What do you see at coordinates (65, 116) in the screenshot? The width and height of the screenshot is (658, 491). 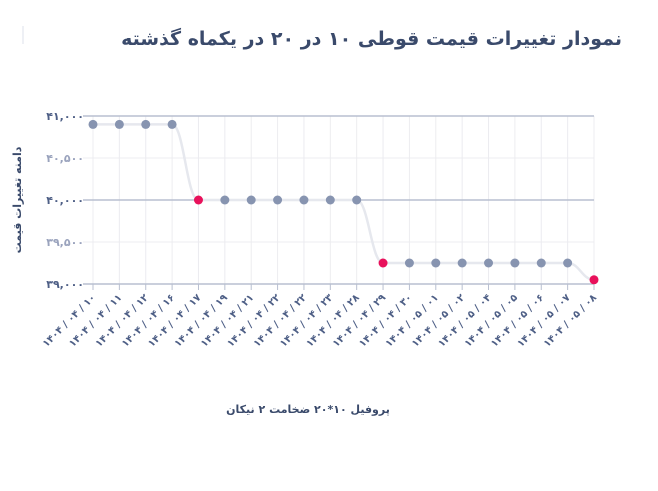 I see `y-tick-label: ۴۱,۰۰۰` at bounding box center [65, 116].